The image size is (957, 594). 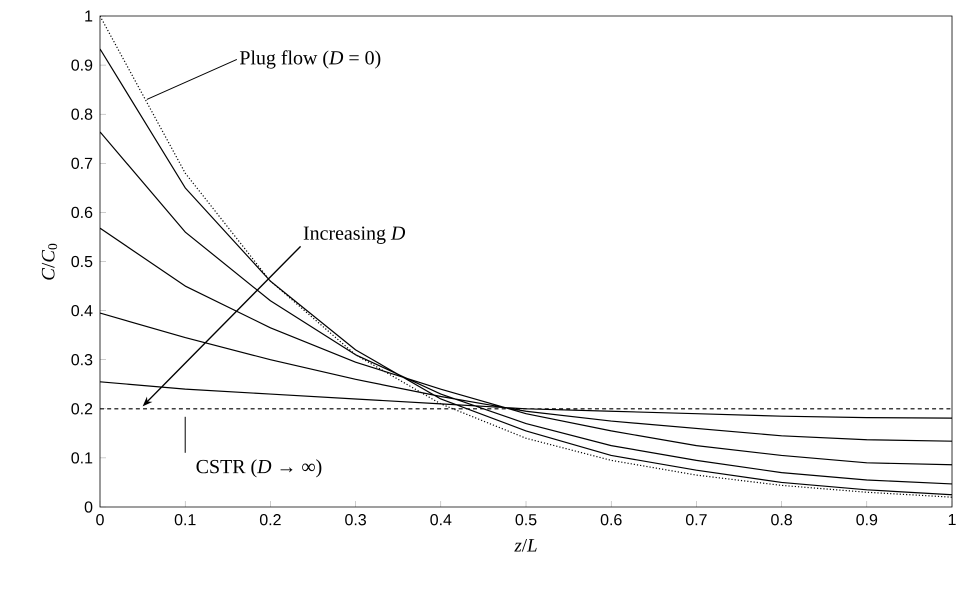 What do you see at coordinates (88, 507) in the screenshot?
I see `y-tick-label: 0` at bounding box center [88, 507].